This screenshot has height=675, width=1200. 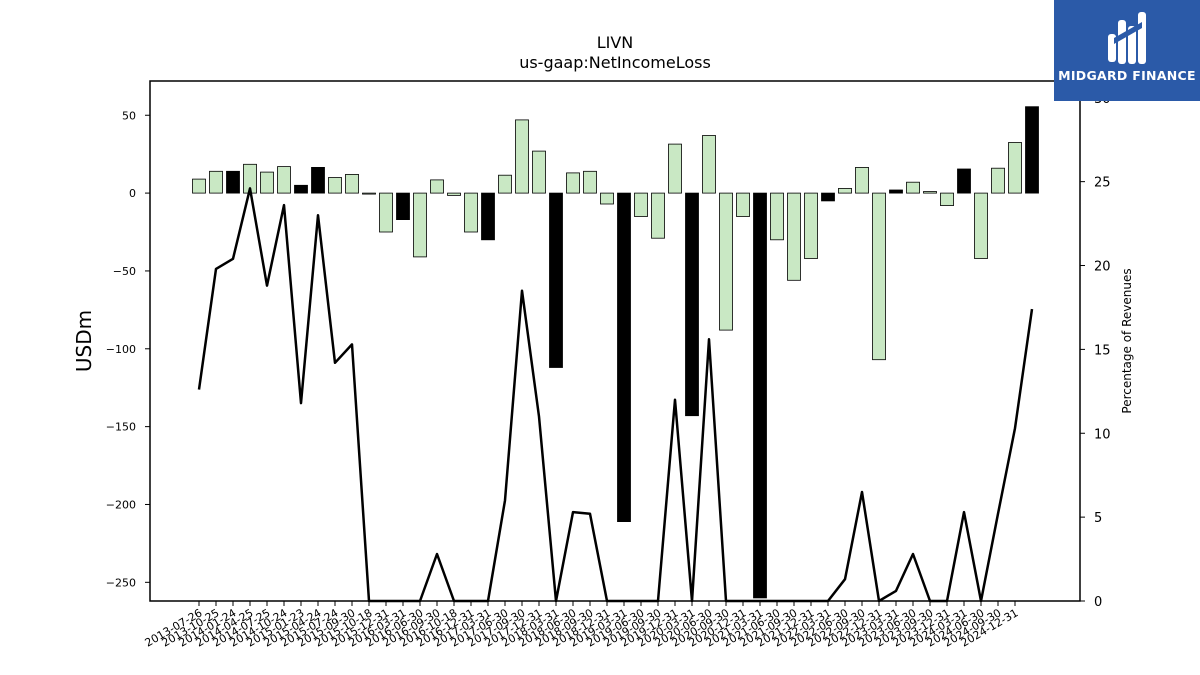 I want to click on brand-logo: MIDGARD FINANCE, so click(x=1127, y=50).